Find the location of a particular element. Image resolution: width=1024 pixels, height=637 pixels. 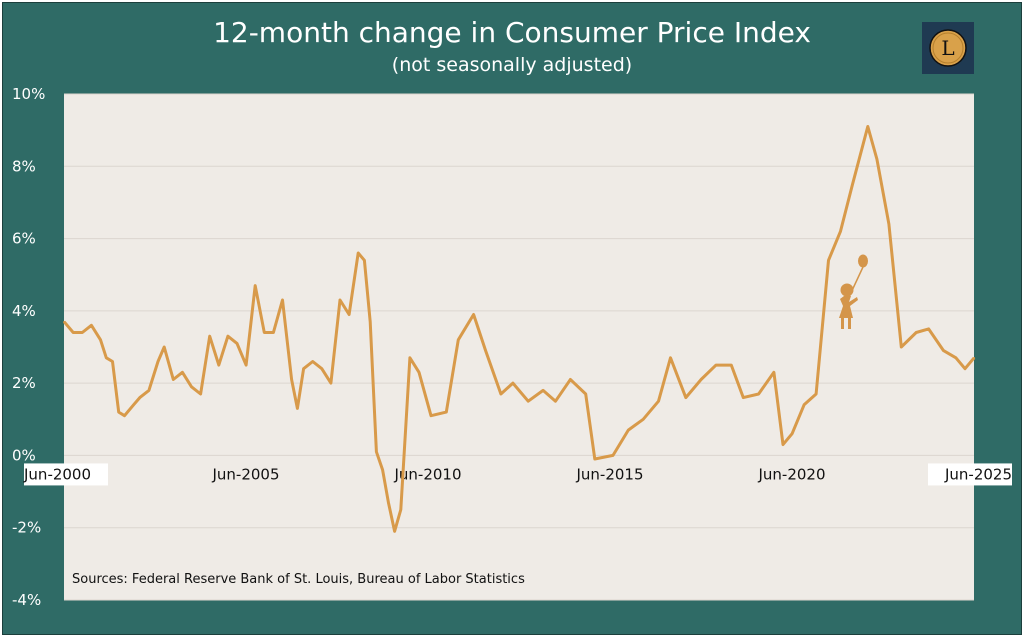

y-axis-ticks: 10% 8% 6% 4% 2% 0% -2% -4% is located at coordinates (28, 347).